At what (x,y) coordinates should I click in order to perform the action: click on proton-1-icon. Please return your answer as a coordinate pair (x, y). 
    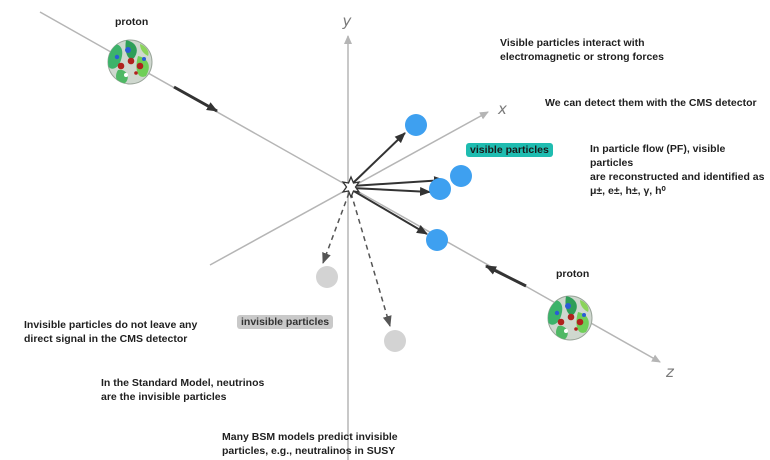
    Looking at the image, I should click on (130, 62).